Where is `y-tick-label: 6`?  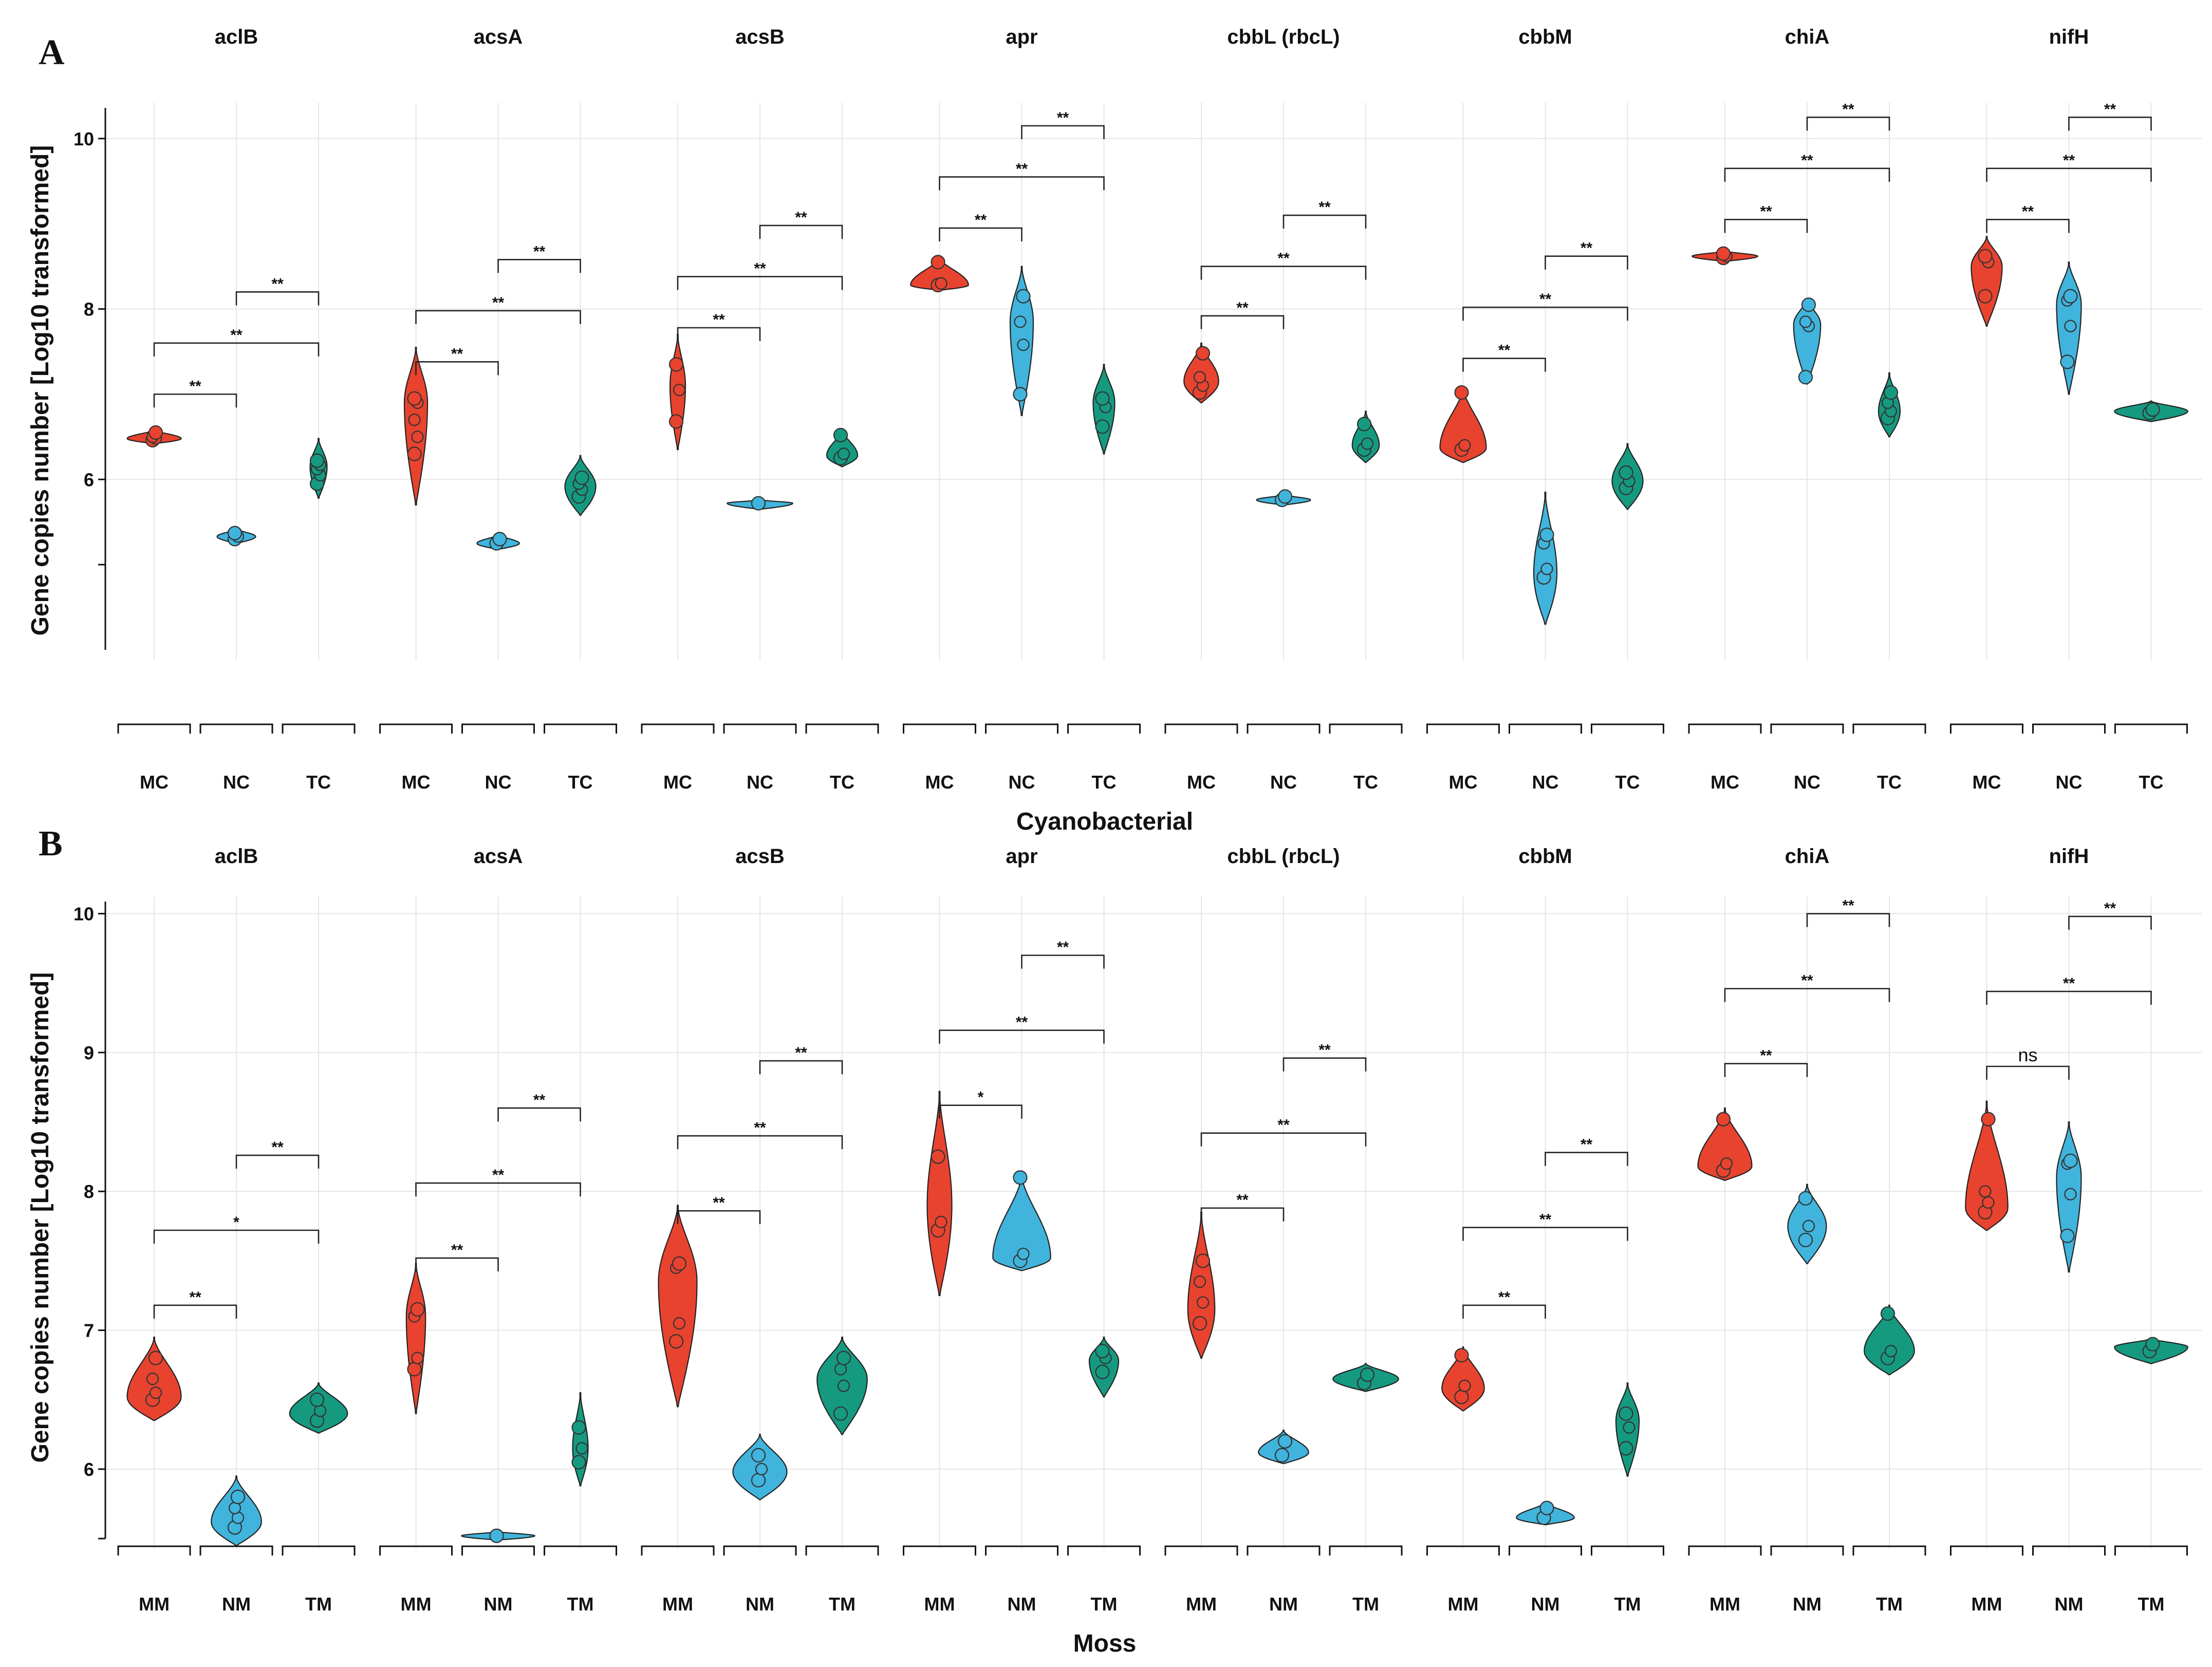
y-tick-label: 6 is located at coordinates (89, 479).